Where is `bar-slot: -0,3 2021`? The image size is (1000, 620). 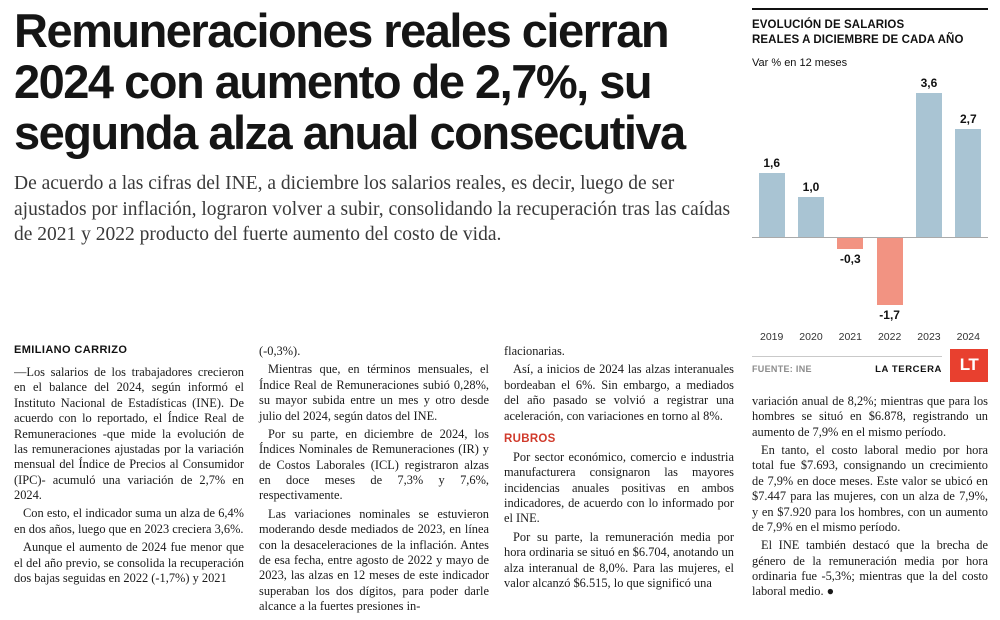 bar-slot: -0,3 2021 is located at coordinates (850, 209).